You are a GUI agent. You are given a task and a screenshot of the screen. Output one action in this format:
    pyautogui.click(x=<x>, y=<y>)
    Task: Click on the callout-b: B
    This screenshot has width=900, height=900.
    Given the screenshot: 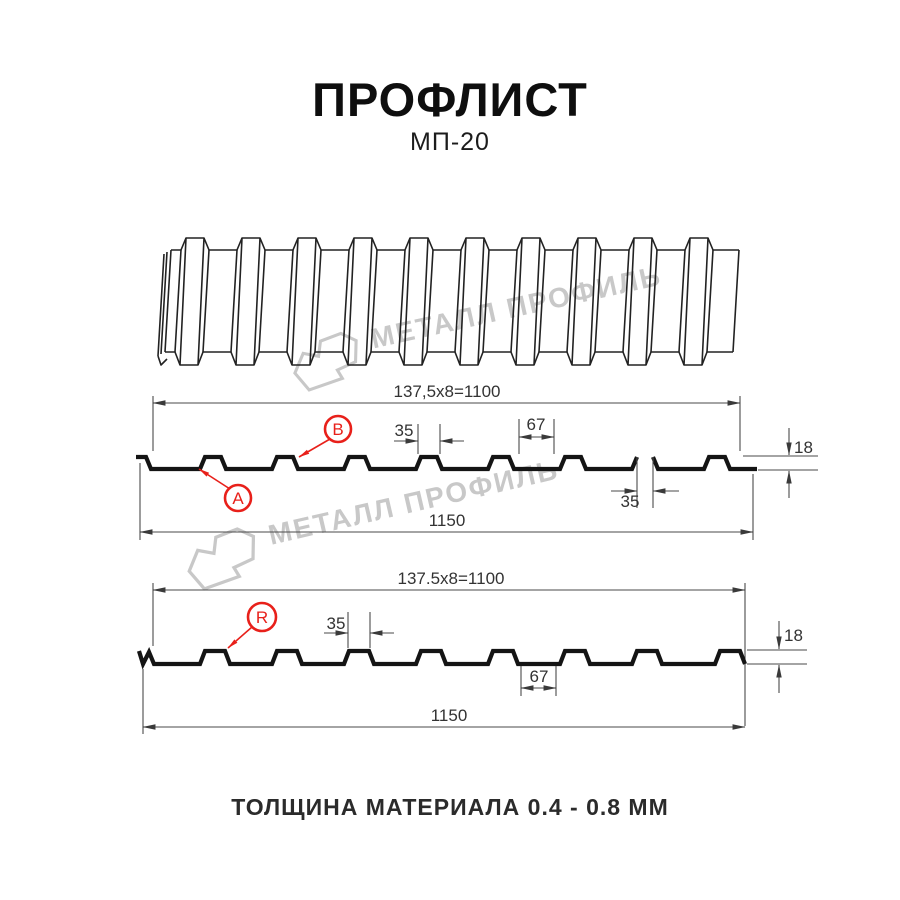 What is the action you would take?
    pyautogui.click(x=325, y=436)
    